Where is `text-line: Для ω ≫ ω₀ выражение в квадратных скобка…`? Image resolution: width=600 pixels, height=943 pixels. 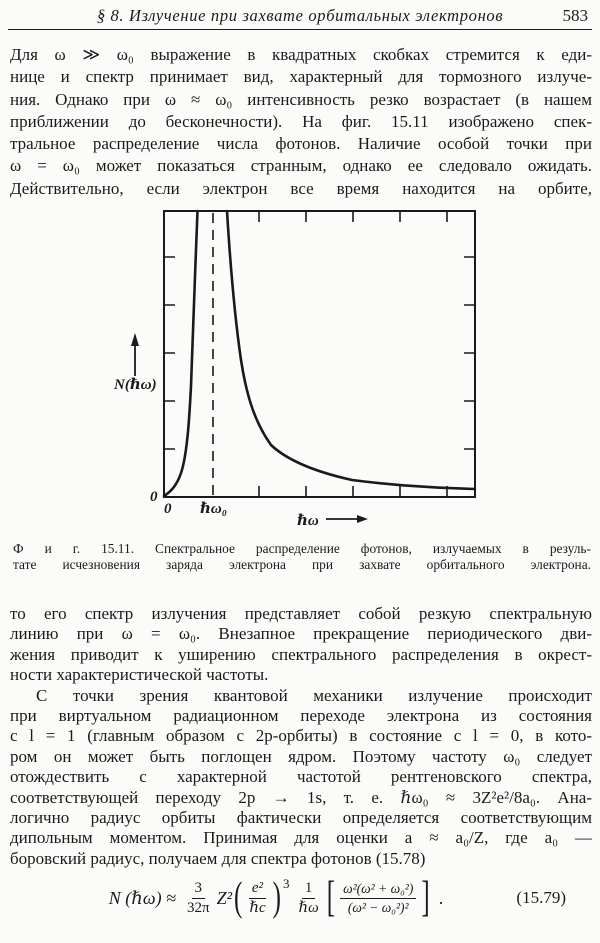 text-line: Для ω ≫ ω₀ выражение в квадратных скобка… is located at coordinates (301, 54).